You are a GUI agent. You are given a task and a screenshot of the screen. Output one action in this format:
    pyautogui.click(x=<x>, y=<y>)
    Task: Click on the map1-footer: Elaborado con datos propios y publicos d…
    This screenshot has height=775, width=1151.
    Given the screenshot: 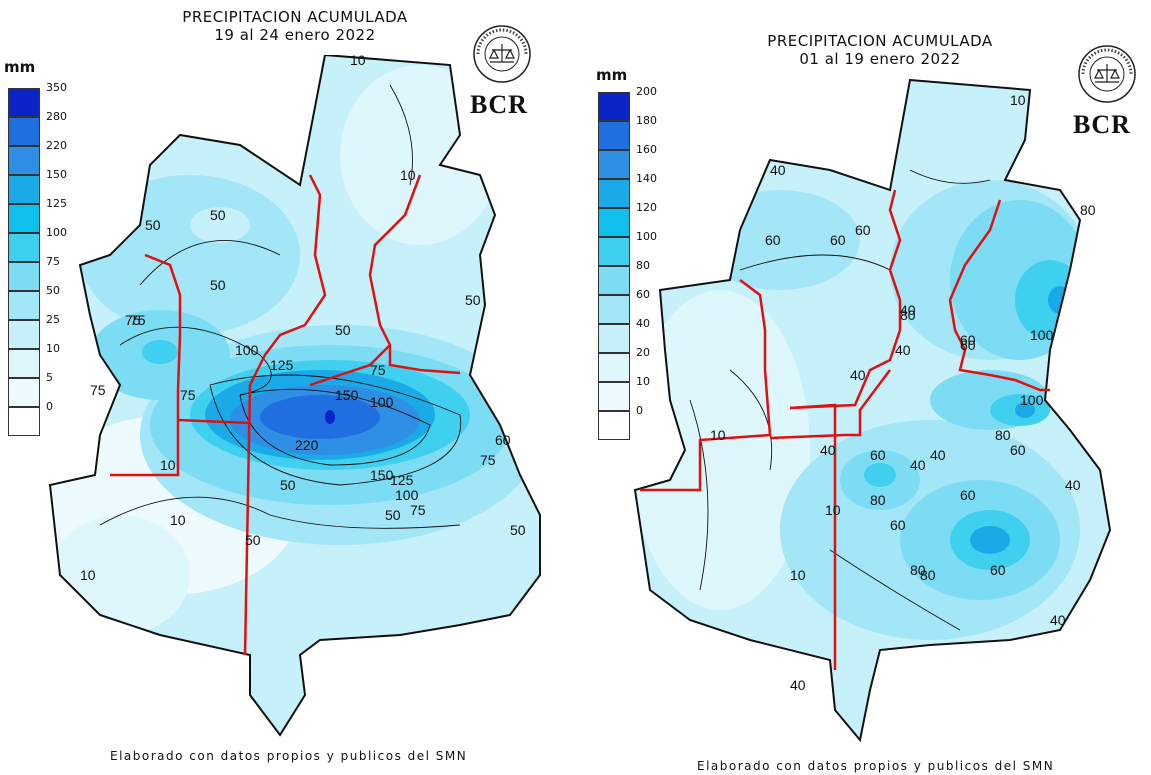 What is the action you would take?
    pyautogui.click(x=289, y=756)
    